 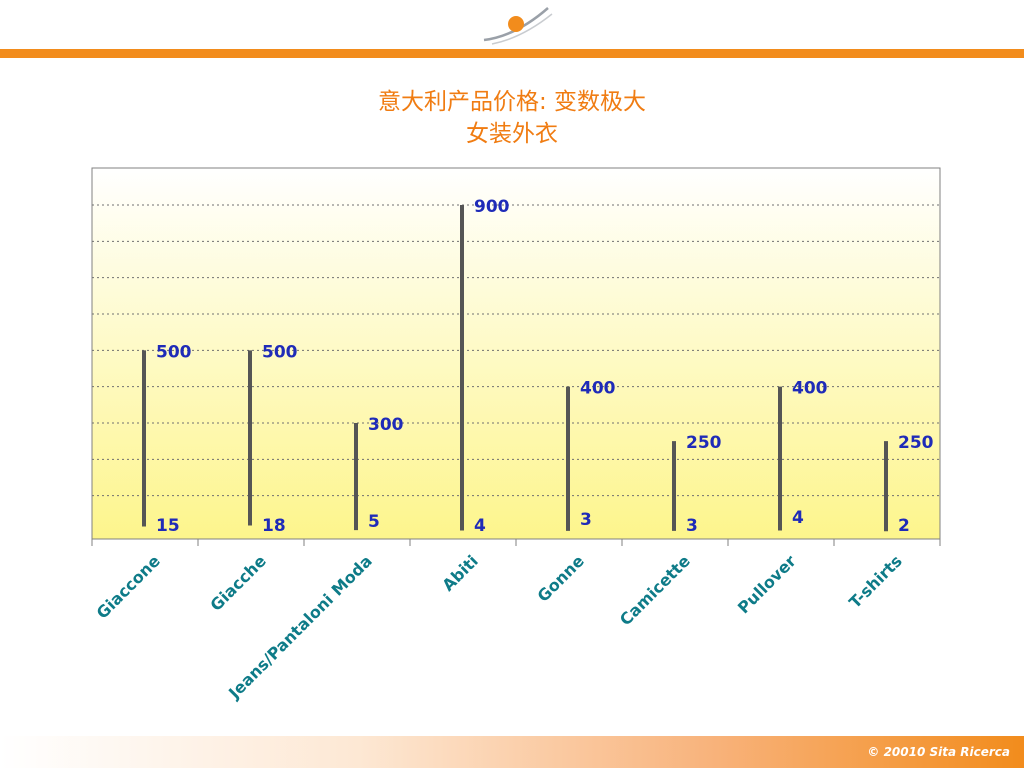 What do you see at coordinates (512, 102) in the screenshot?
I see `chart-title-line1: 意大利产品价格: 变数极大` at bounding box center [512, 102].